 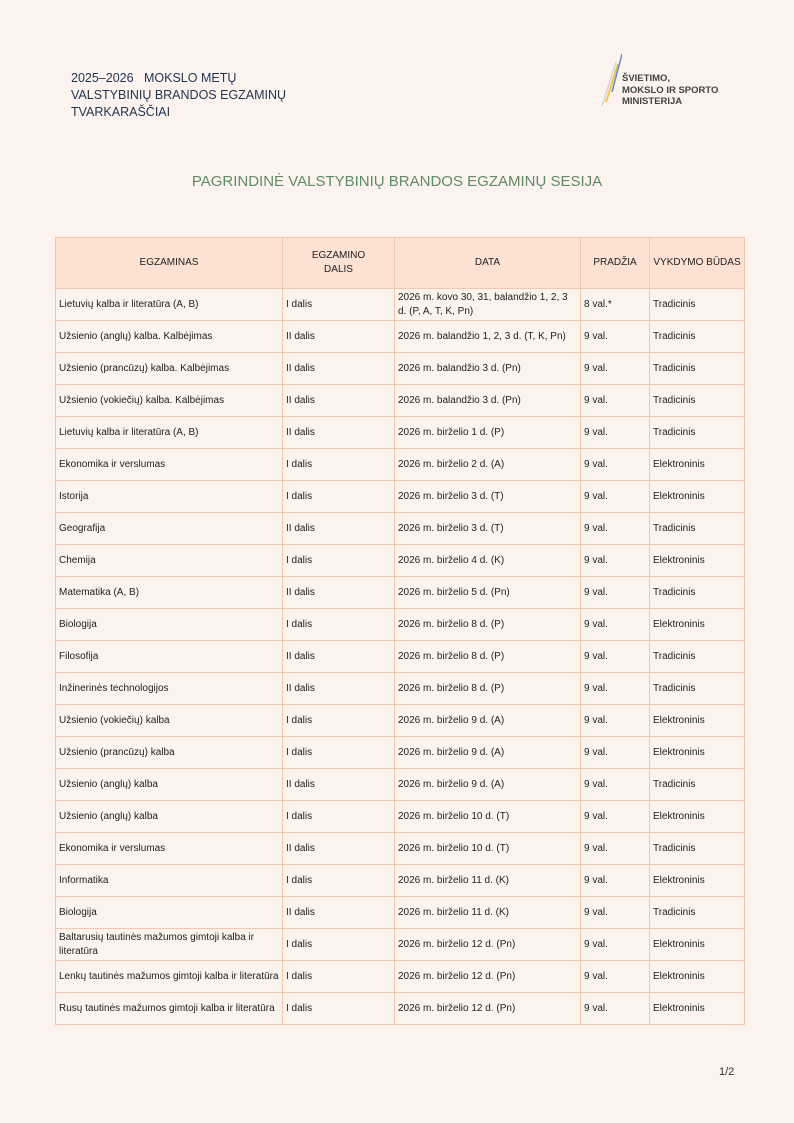 What do you see at coordinates (697, 263) in the screenshot?
I see `column-header: VYKDYMO BŪDAS` at bounding box center [697, 263].